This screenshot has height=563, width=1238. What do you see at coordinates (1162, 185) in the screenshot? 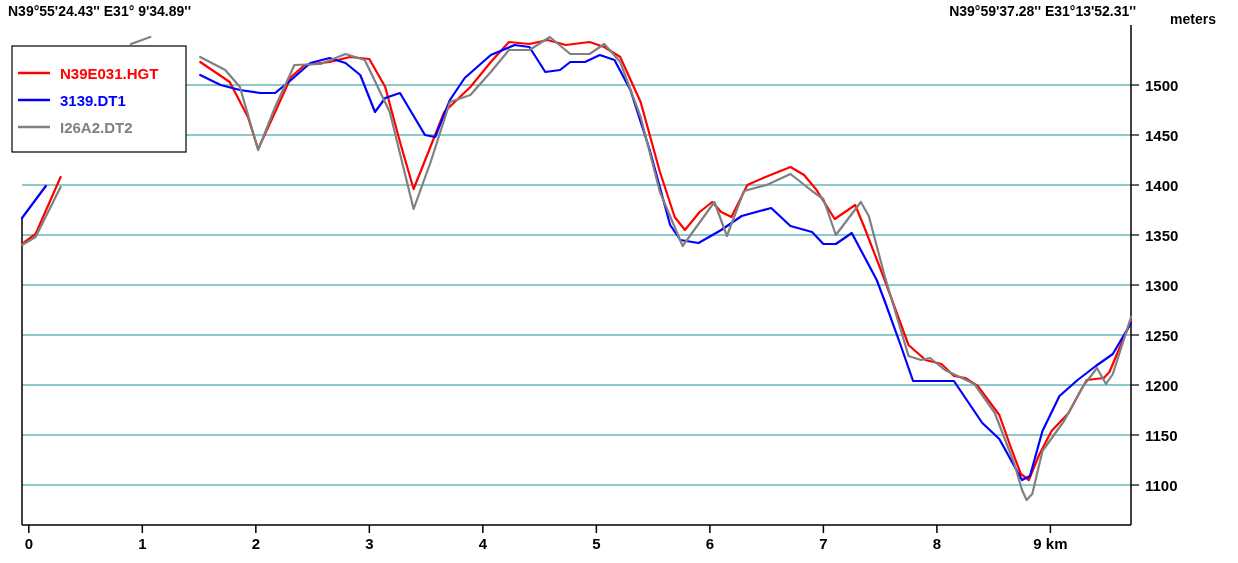
I see `y-tick-label: 1400` at bounding box center [1162, 185].